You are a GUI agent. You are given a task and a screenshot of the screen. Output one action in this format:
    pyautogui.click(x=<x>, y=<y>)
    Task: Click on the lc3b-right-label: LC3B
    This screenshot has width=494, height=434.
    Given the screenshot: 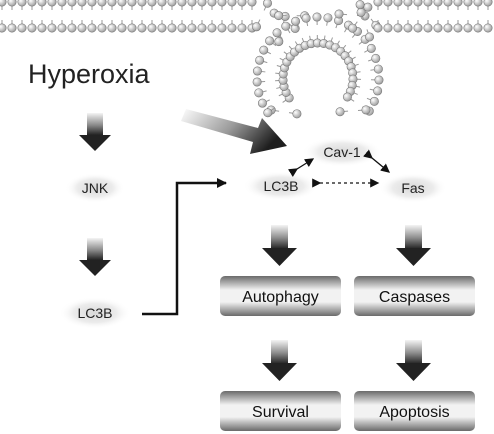 What is the action you would take?
    pyautogui.click(x=280, y=186)
    